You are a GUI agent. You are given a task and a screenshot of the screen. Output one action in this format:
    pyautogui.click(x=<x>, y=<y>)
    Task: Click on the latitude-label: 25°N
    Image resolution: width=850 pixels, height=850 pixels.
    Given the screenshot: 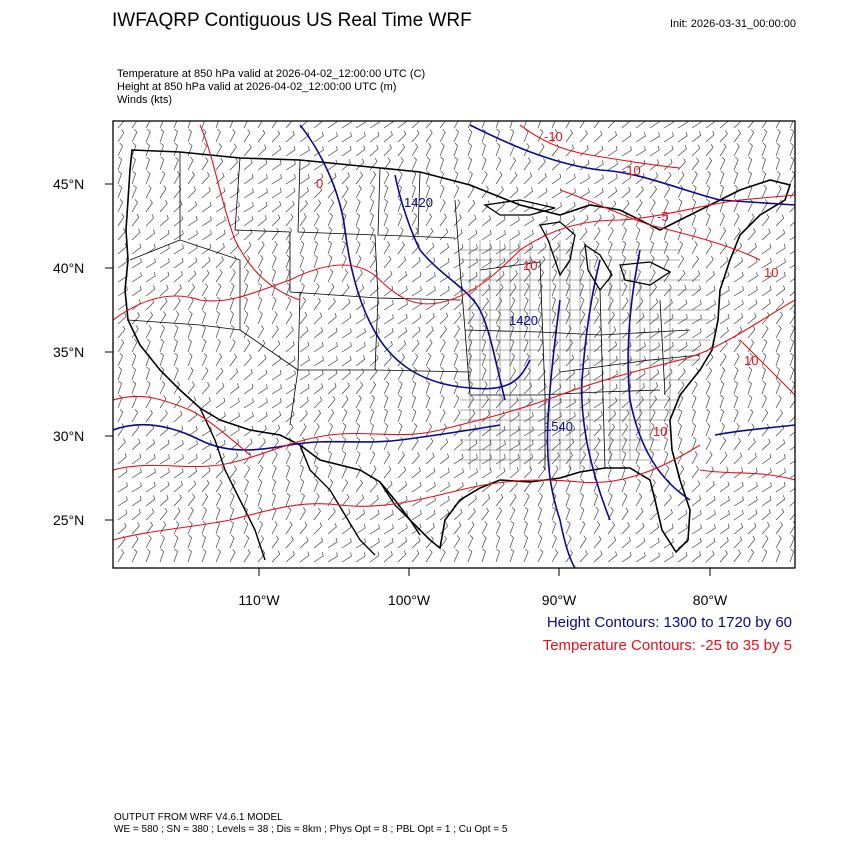 What is the action you would take?
    pyautogui.click(x=68, y=520)
    